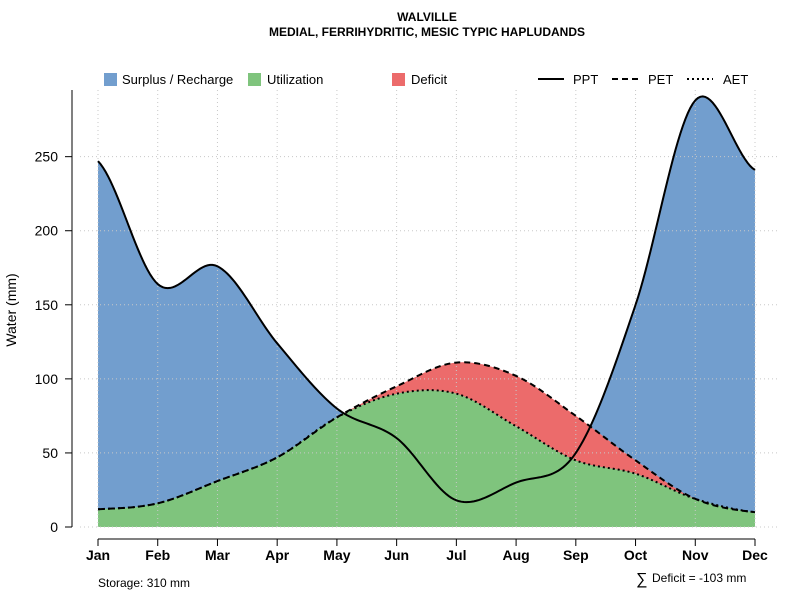  I want to click on chart-title: WALVILLE, so click(427, 17).